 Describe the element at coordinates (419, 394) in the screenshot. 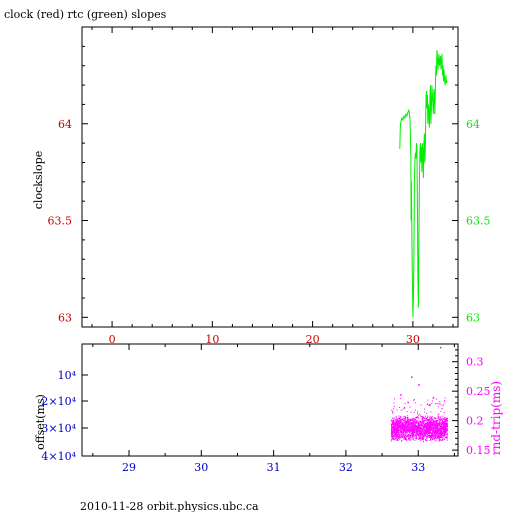

I see `bottom-series` at that location.